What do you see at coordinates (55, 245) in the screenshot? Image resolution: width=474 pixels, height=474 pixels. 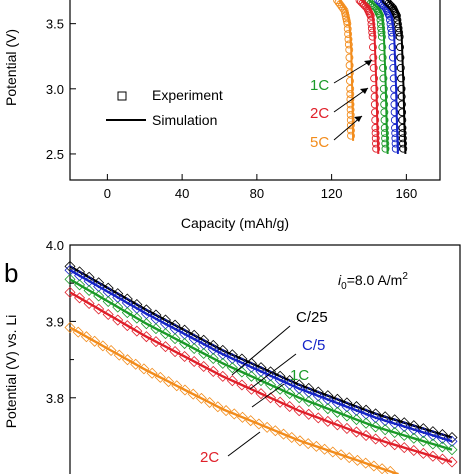 I see `y-tick-label: 4.0` at bounding box center [55, 245].